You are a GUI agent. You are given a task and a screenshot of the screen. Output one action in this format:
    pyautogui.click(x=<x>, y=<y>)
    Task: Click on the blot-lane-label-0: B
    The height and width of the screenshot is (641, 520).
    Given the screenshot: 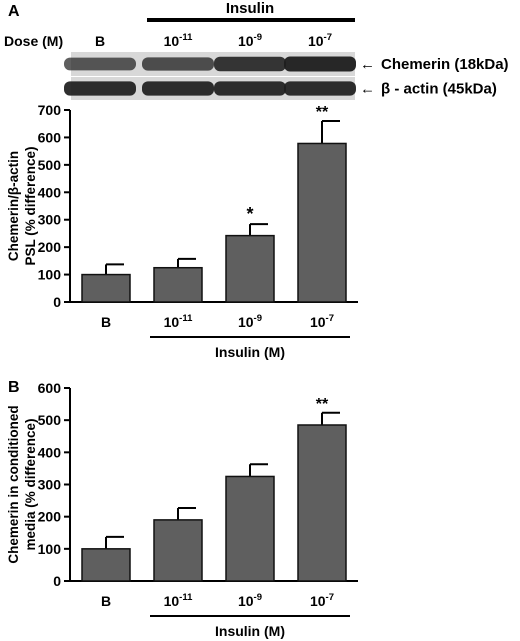 What is the action you would take?
    pyautogui.click(x=100, y=41)
    